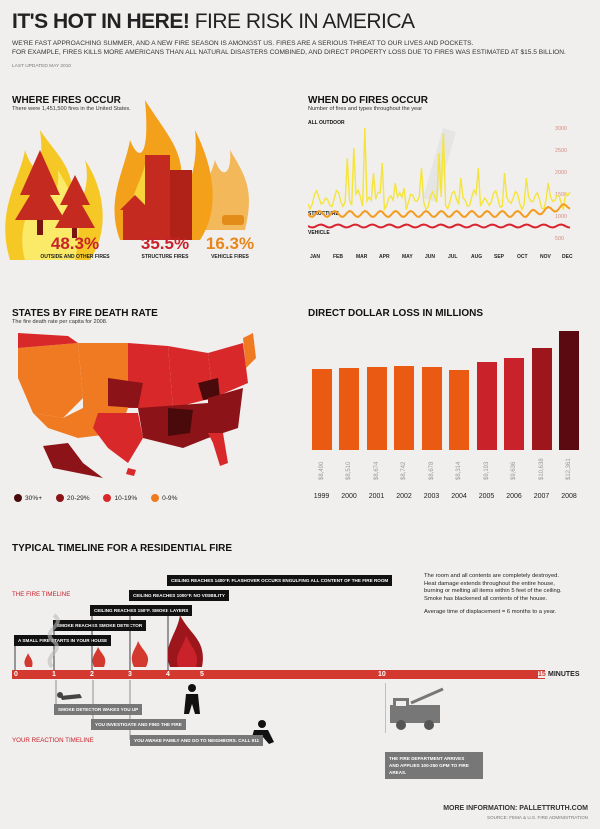  What do you see at coordinates (16, 674) in the screenshot?
I see `tick-0: 0` at bounding box center [16, 674].